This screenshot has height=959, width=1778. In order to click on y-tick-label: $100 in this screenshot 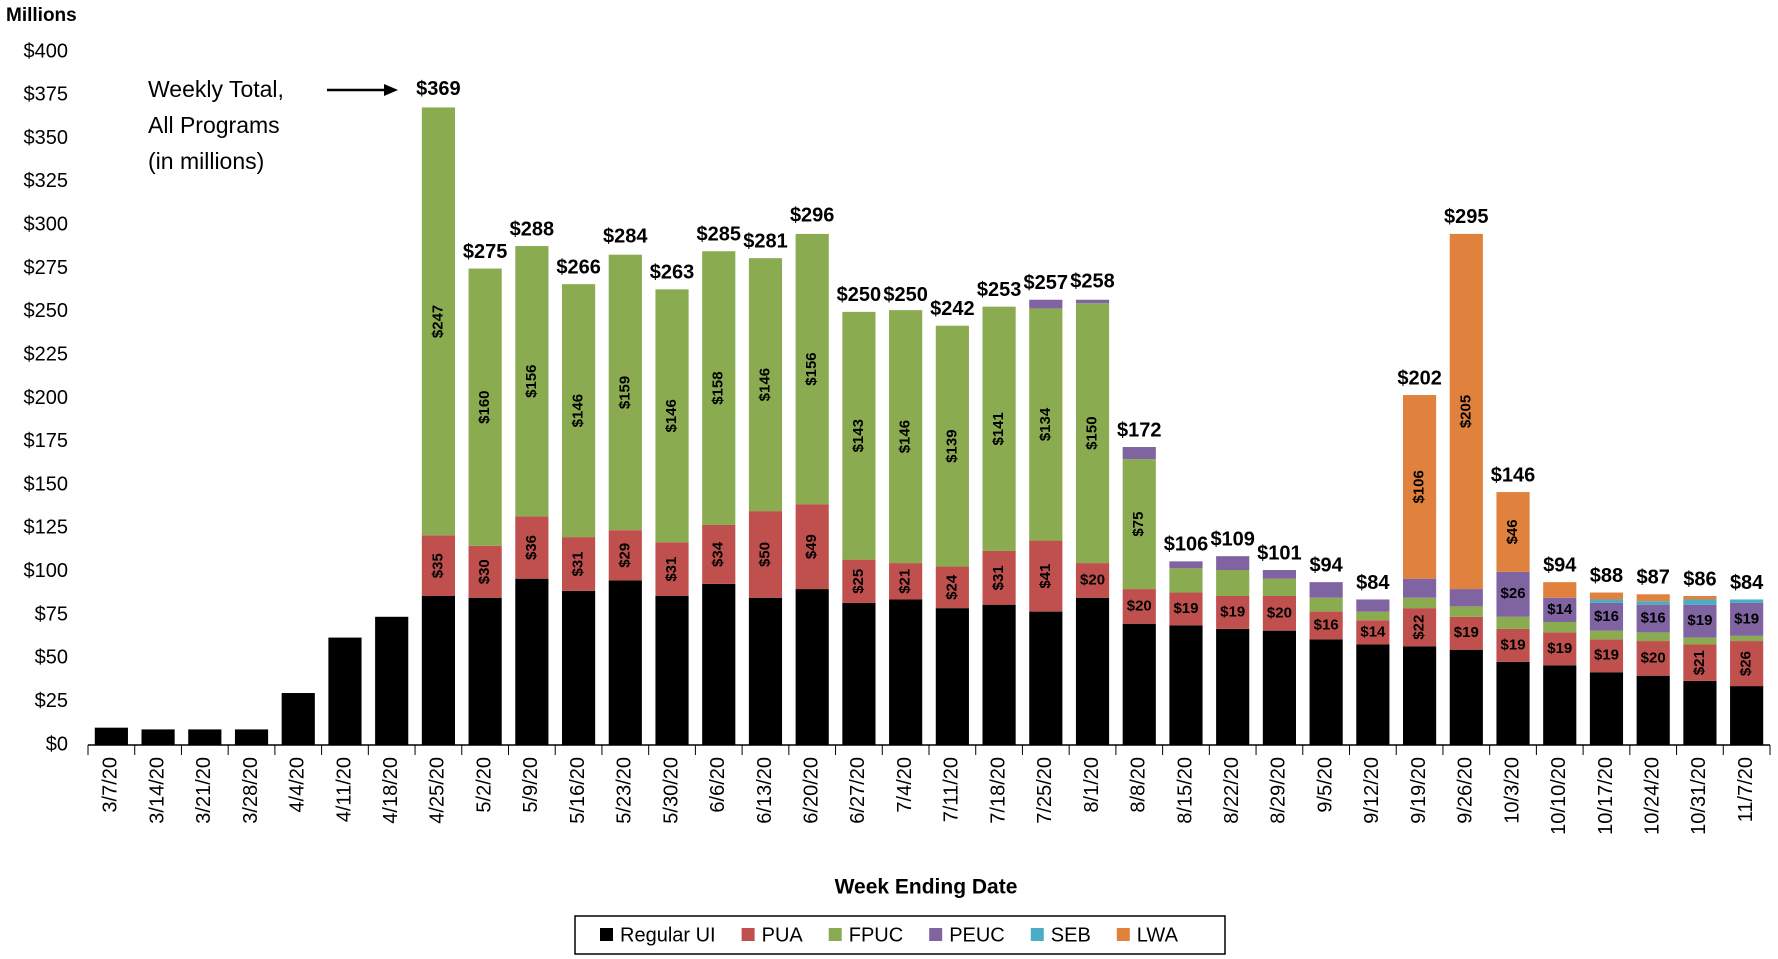, I will do `click(46, 571)`.